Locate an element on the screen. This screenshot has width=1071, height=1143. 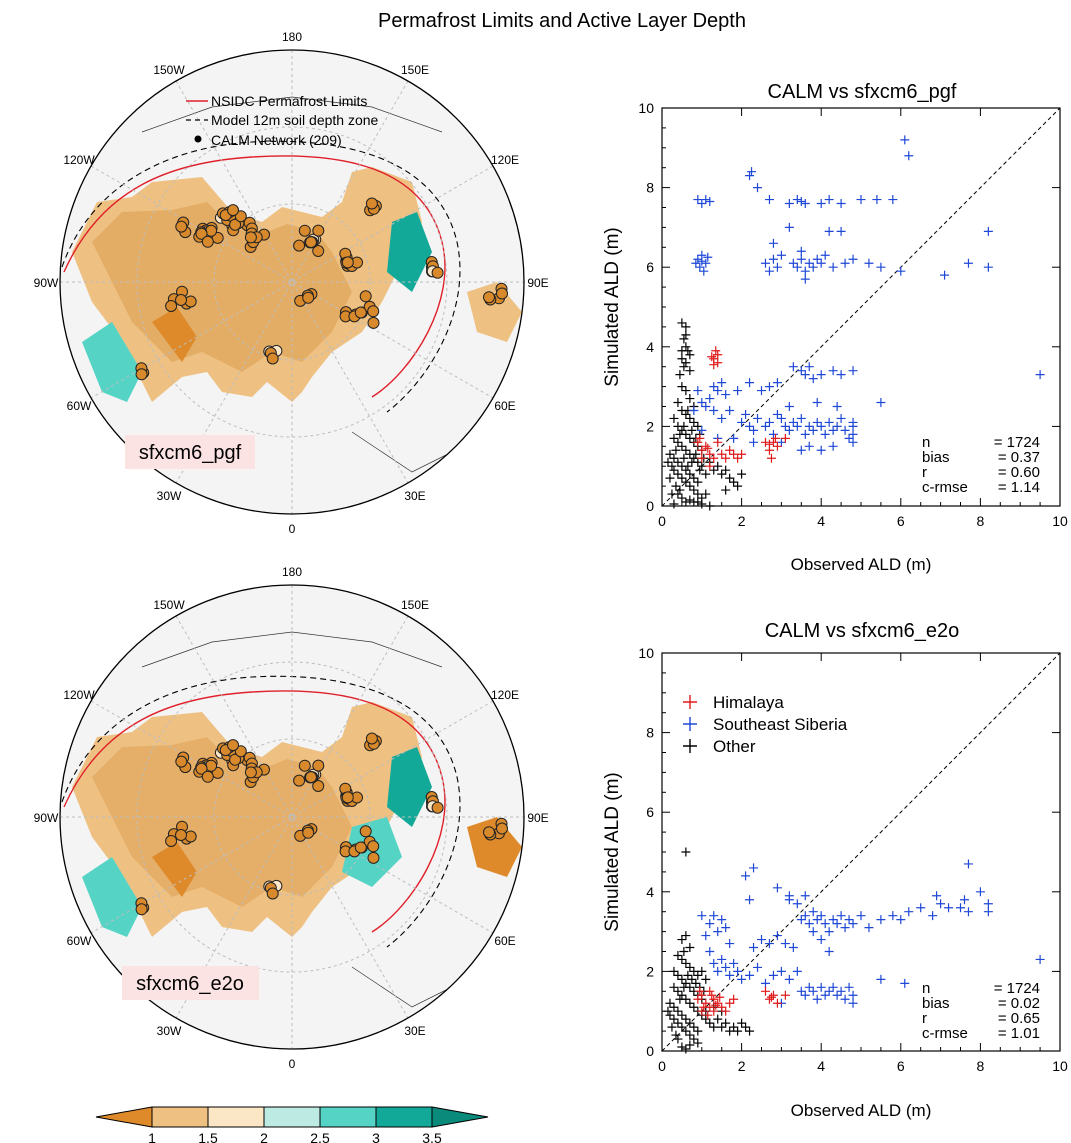
y-tick-label: 4 is located at coordinates (650, 347).